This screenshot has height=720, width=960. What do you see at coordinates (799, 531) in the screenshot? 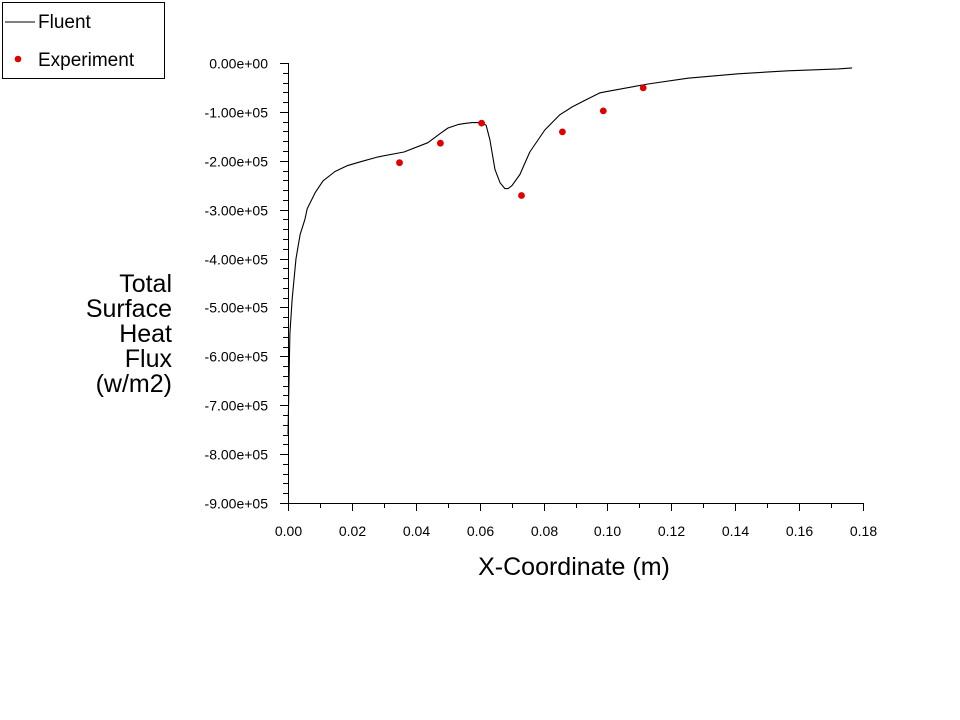
I see `x-tick-label: 0.16` at bounding box center [799, 531].